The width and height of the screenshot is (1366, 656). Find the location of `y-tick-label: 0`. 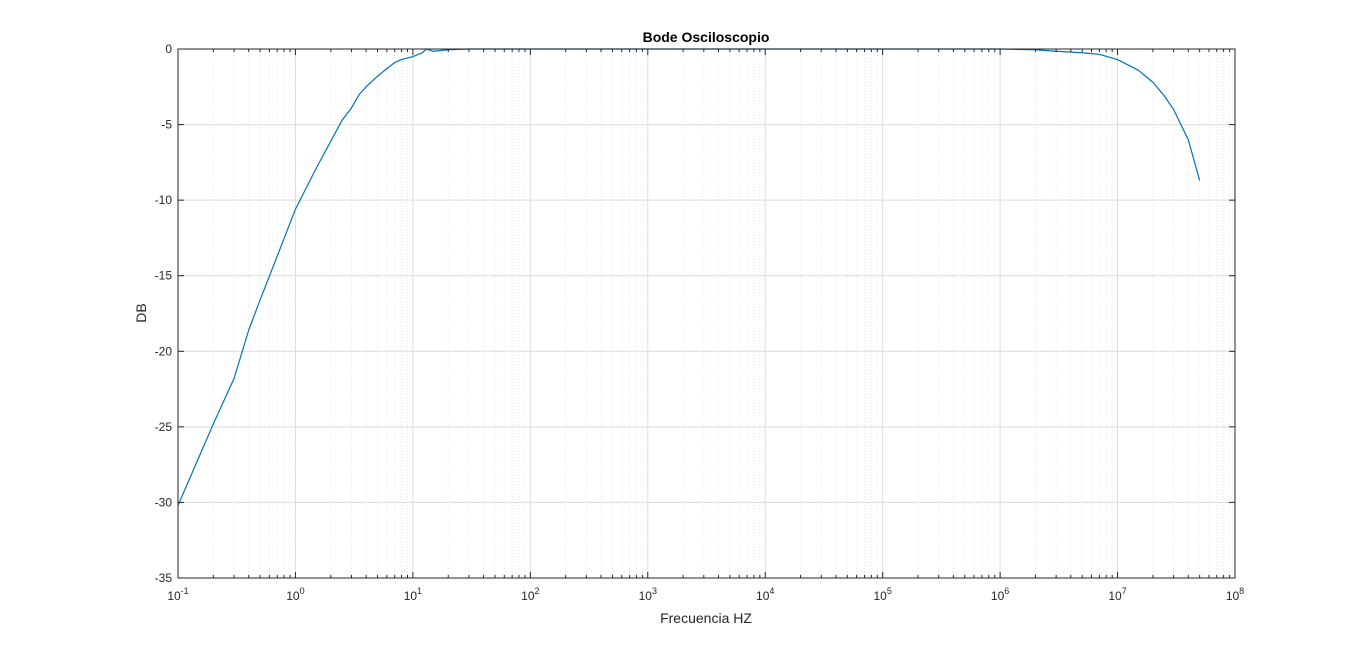

y-tick-label: 0 is located at coordinates (168, 49).